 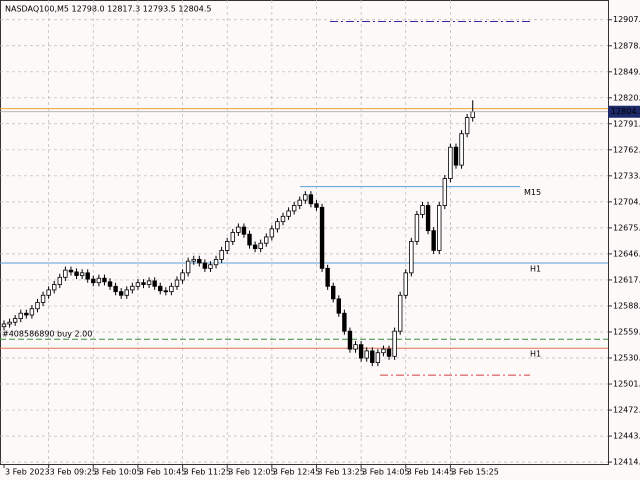 What do you see at coordinates (626, 305) in the screenshot?
I see `y-tick-label: 12588.1` at bounding box center [626, 305].